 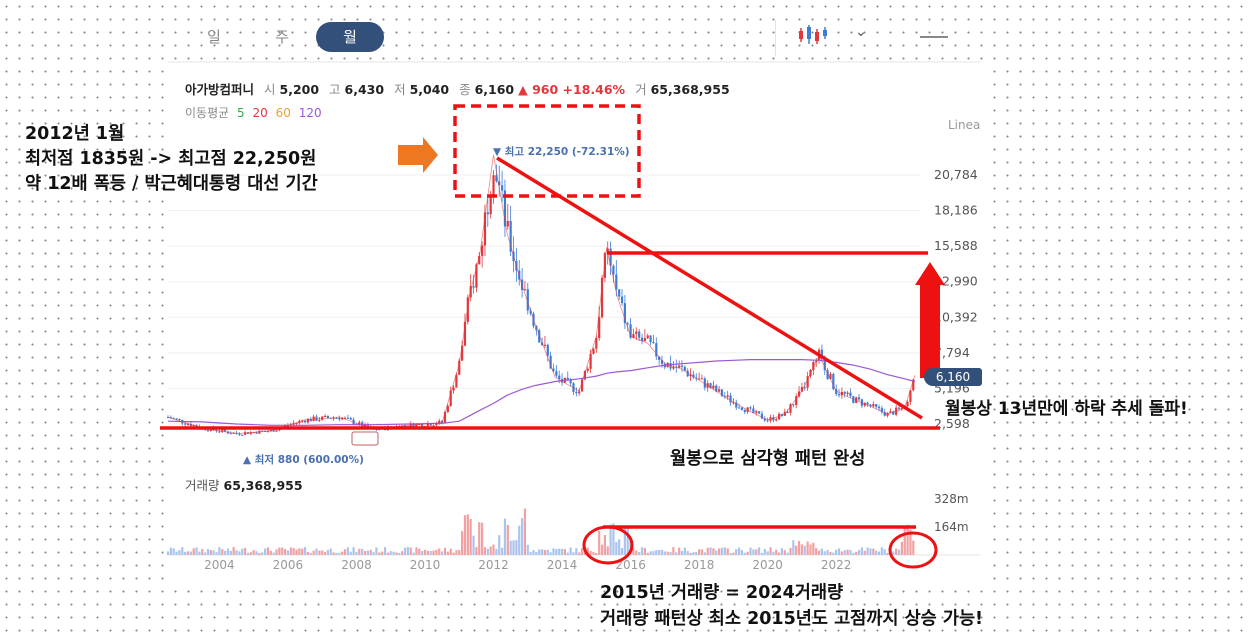 I want to click on y-tick-label: 20,784, so click(x=956, y=174).